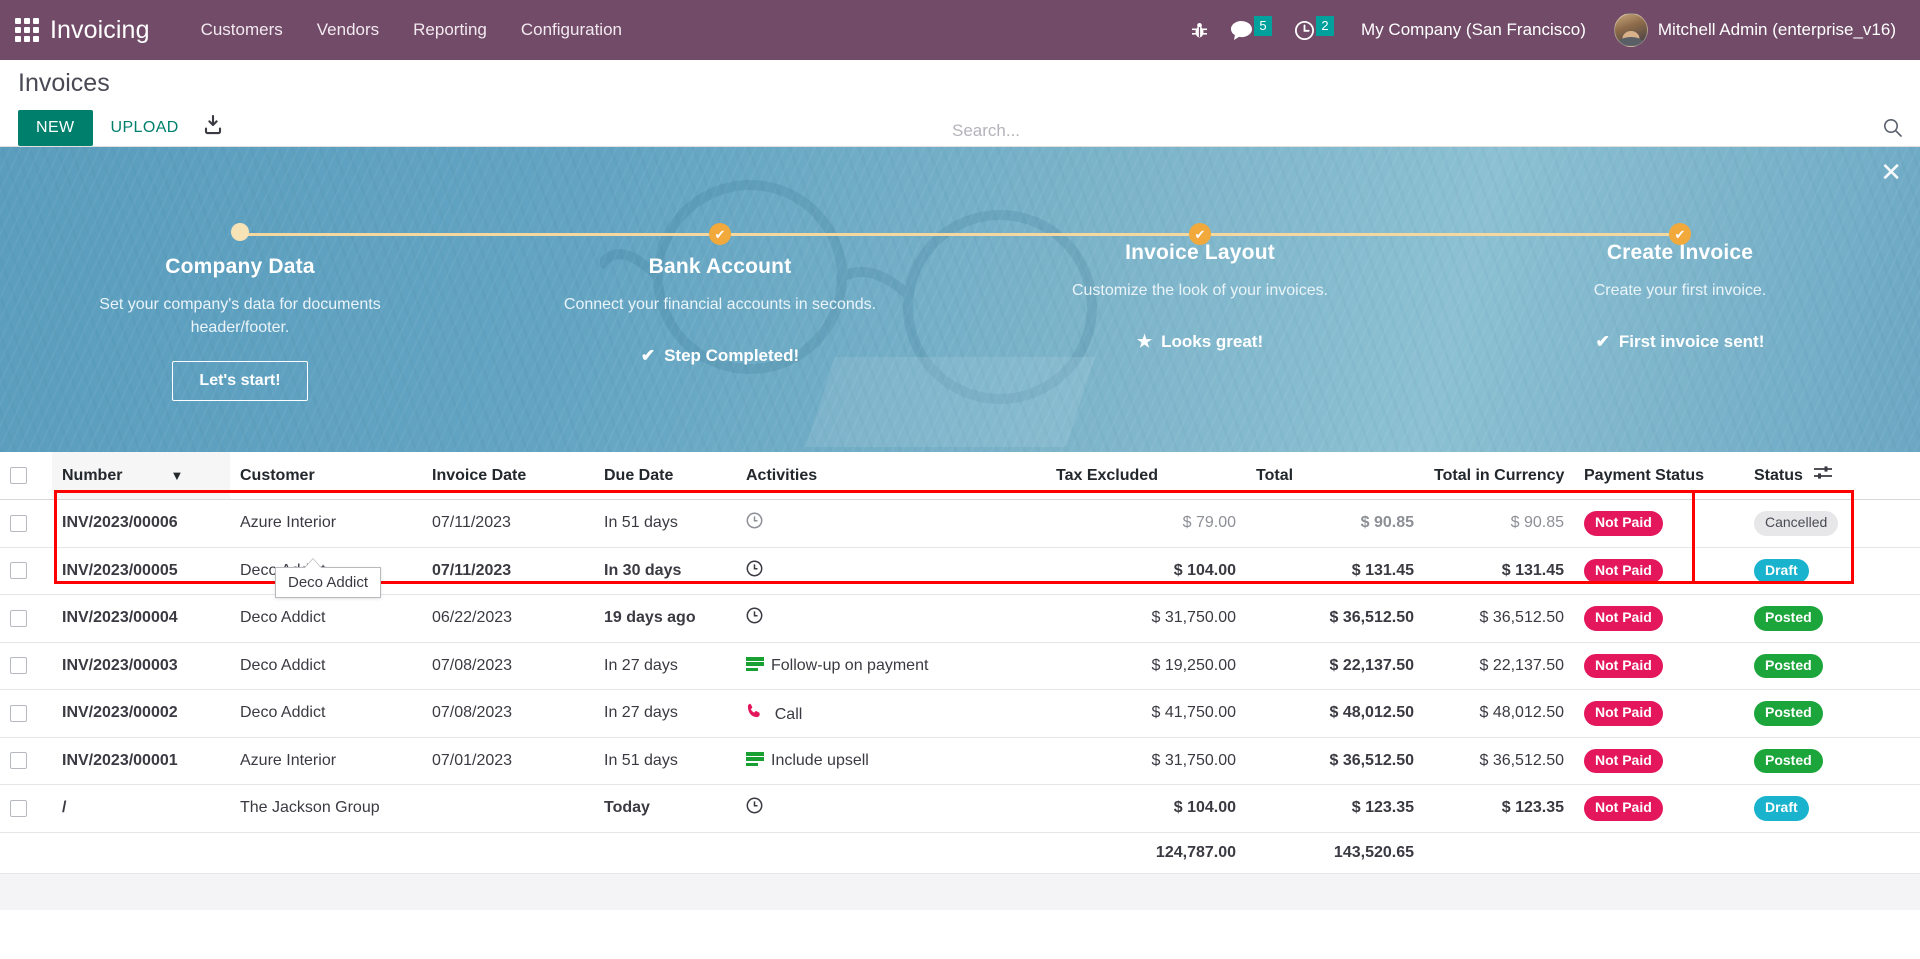 This screenshot has height=959, width=1920. What do you see at coordinates (665, 618) in the screenshot?
I see `cell-due-date: 19 days ago` at bounding box center [665, 618].